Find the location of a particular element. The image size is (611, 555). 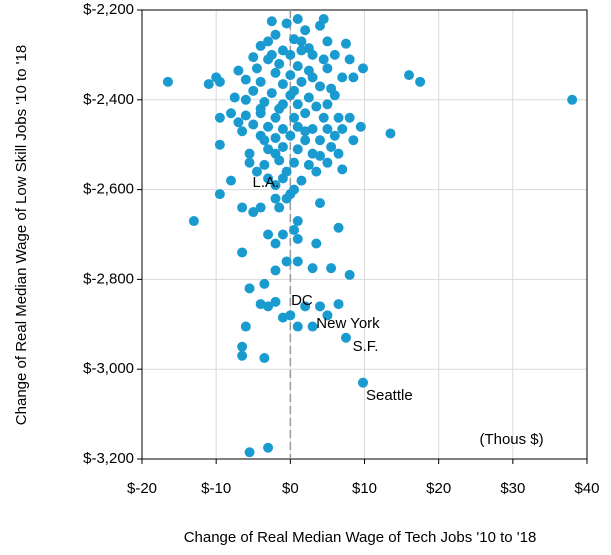

annotation: Seattle is located at coordinates (389, 395).